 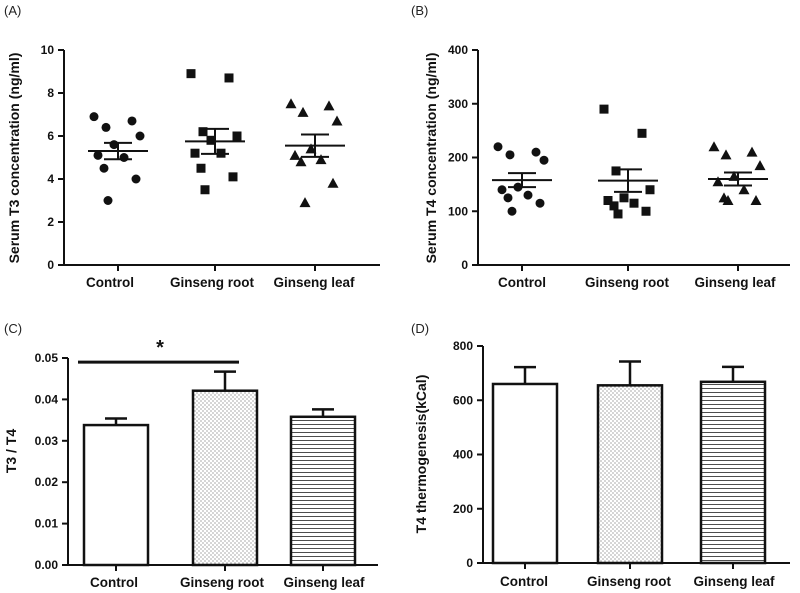 I want to click on panel-b-y-axis-title: Serum T4 concentration (ng/ml), so click(x=431, y=158).